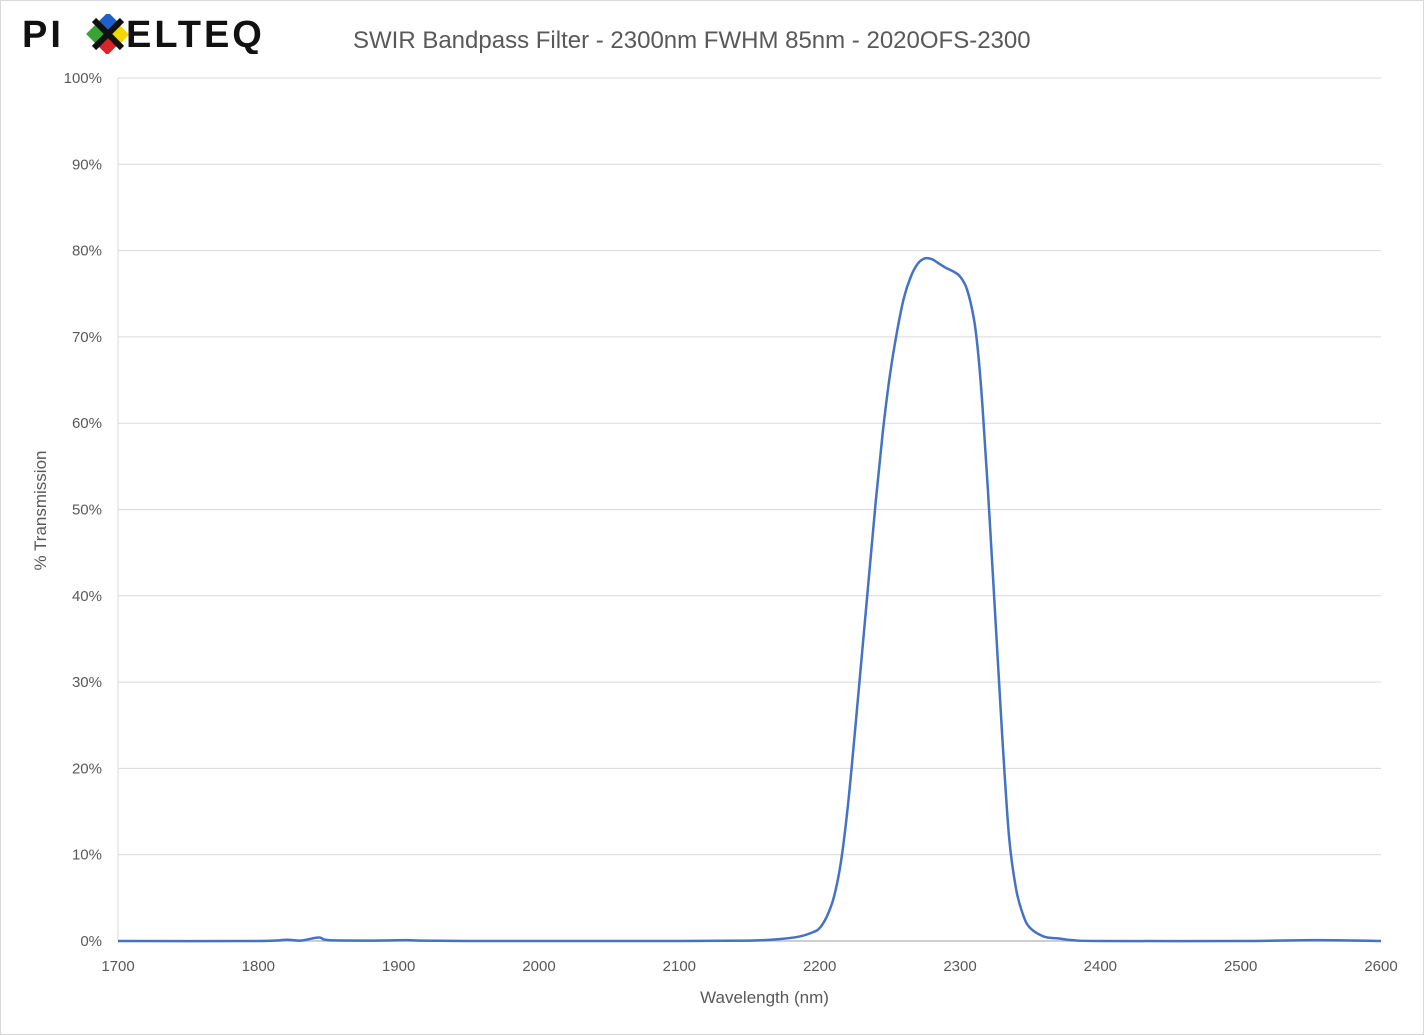 Image resolution: width=1424 pixels, height=1035 pixels. Describe the element at coordinates (195, 34) in the screenshot. I see `svg-text: ELTEQ` at that location.